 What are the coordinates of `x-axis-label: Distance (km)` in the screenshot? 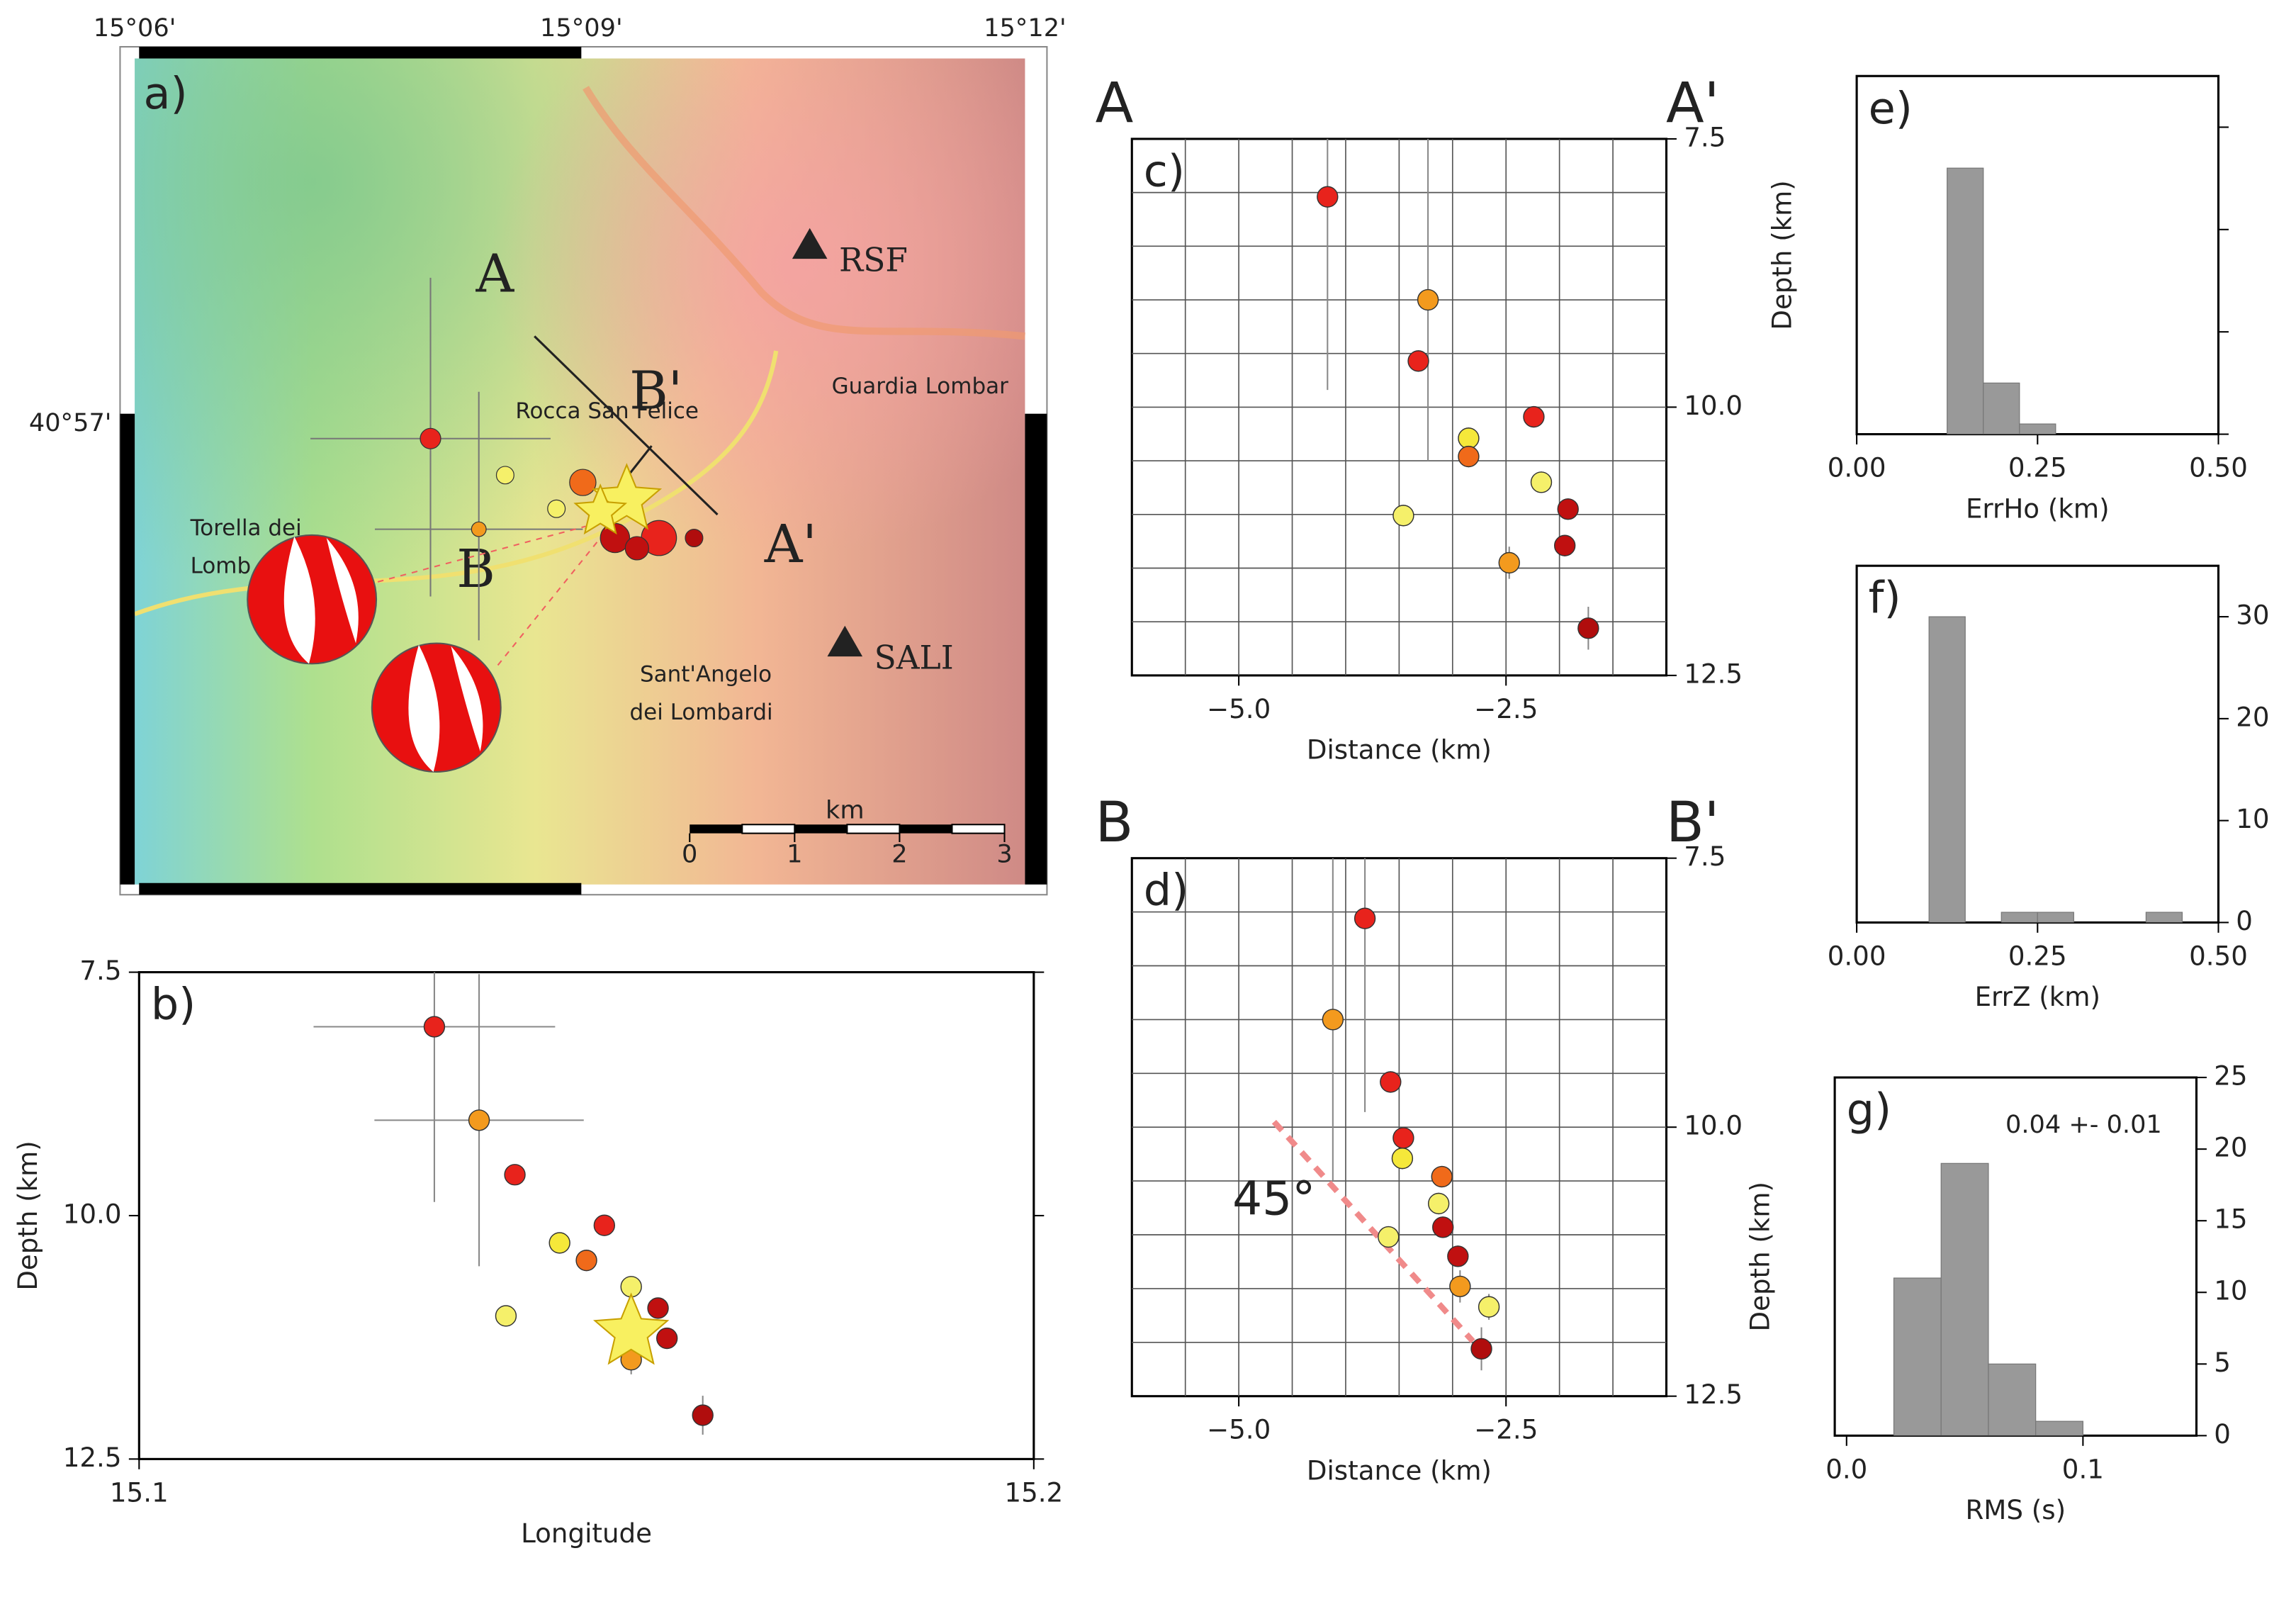 It's located at (1399, 1470).